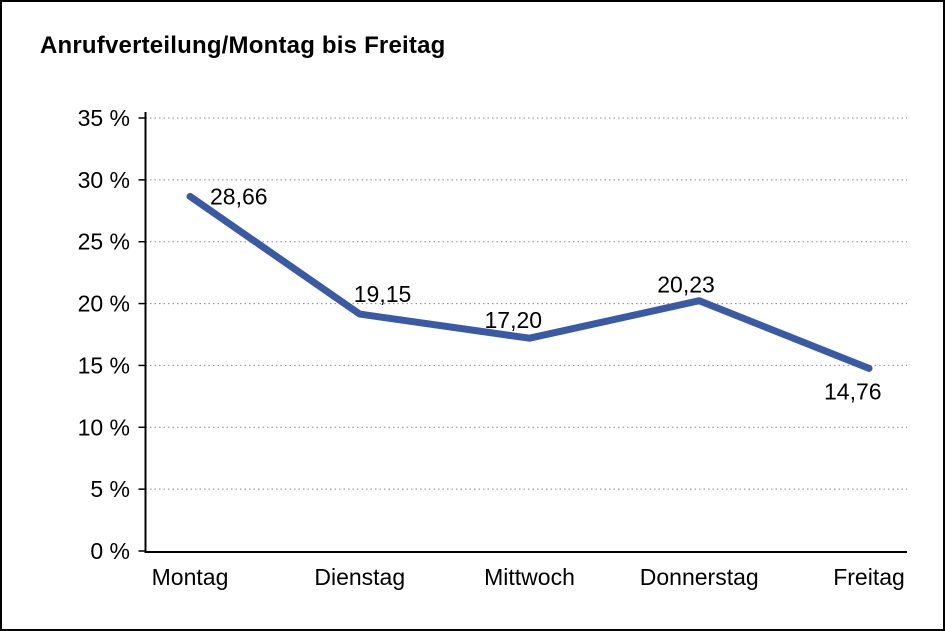  What do you see at coordinates (853, 391) in the screenshot?
I see `data-point-label: 14,76` at bounding box center [853, 391].